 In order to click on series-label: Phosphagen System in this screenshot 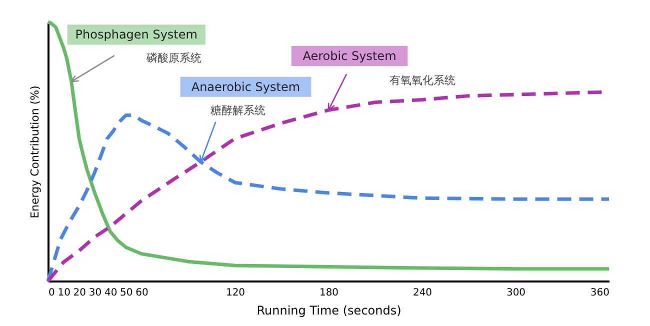, I will do `click(136, 35)`.